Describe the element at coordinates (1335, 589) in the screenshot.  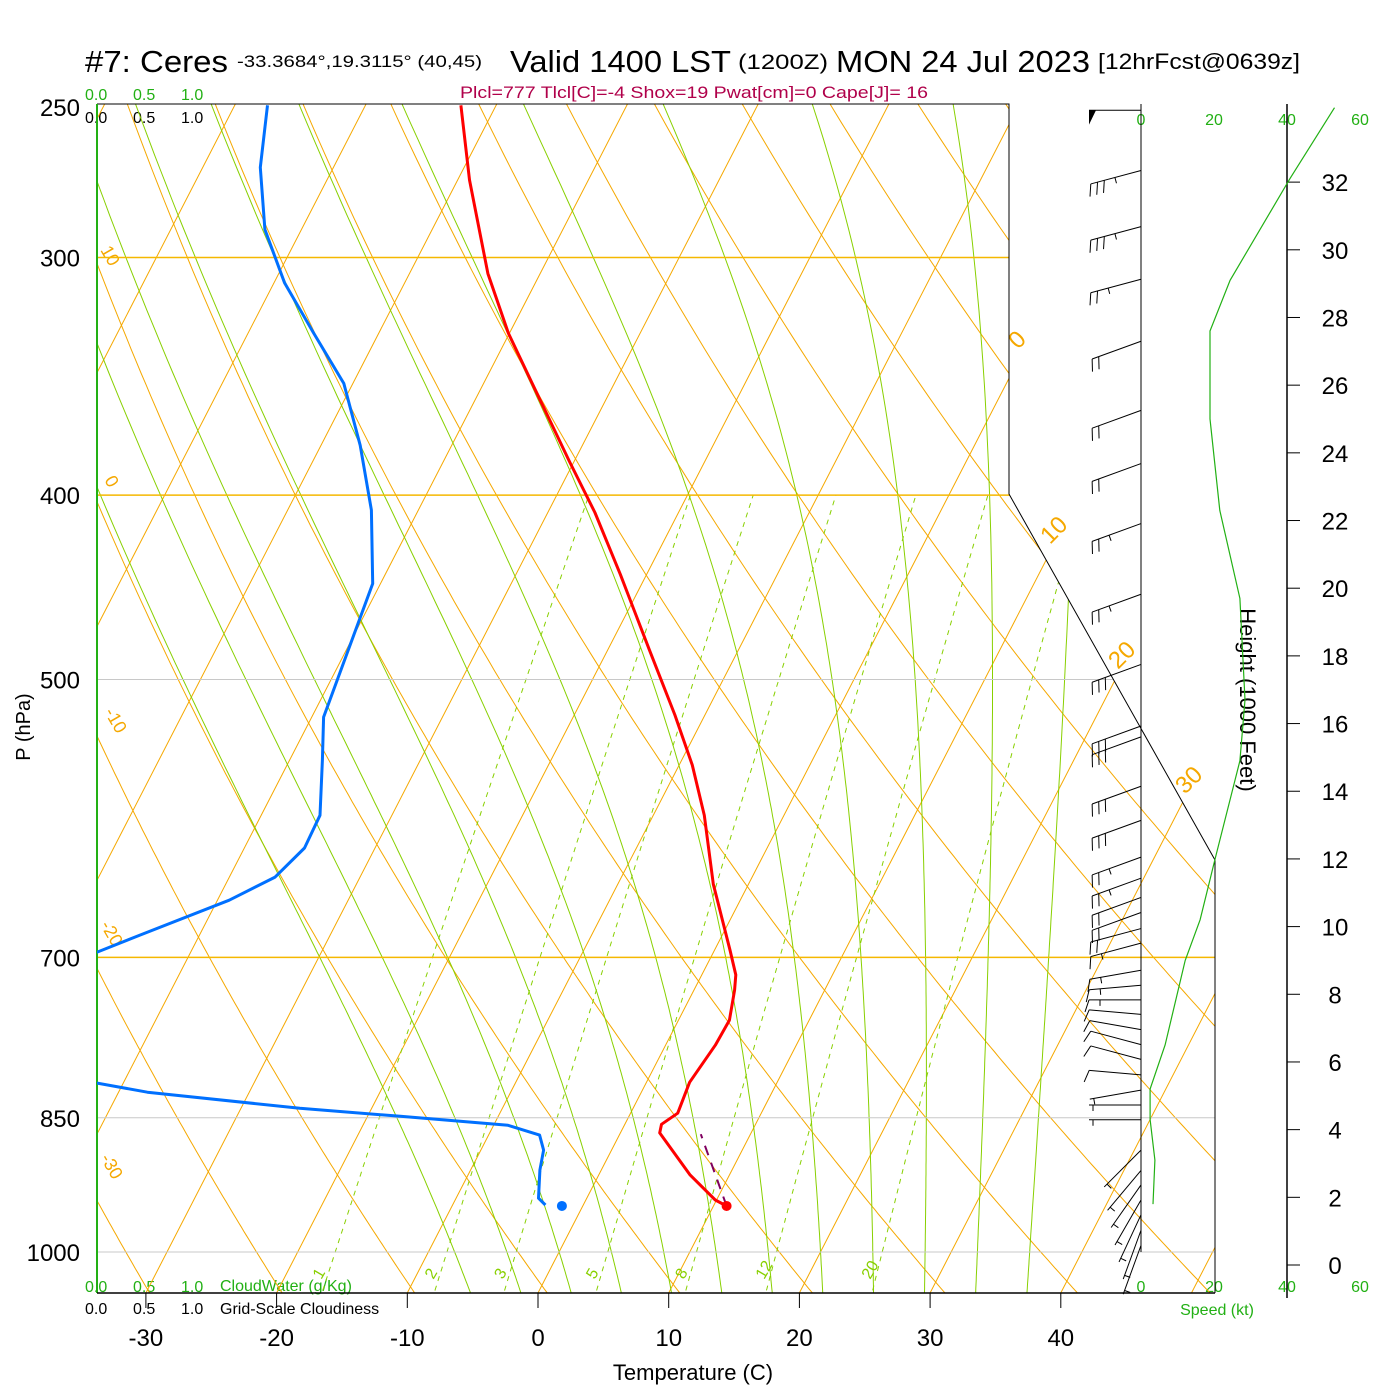
I see `height-tick-label: 20` at that location.